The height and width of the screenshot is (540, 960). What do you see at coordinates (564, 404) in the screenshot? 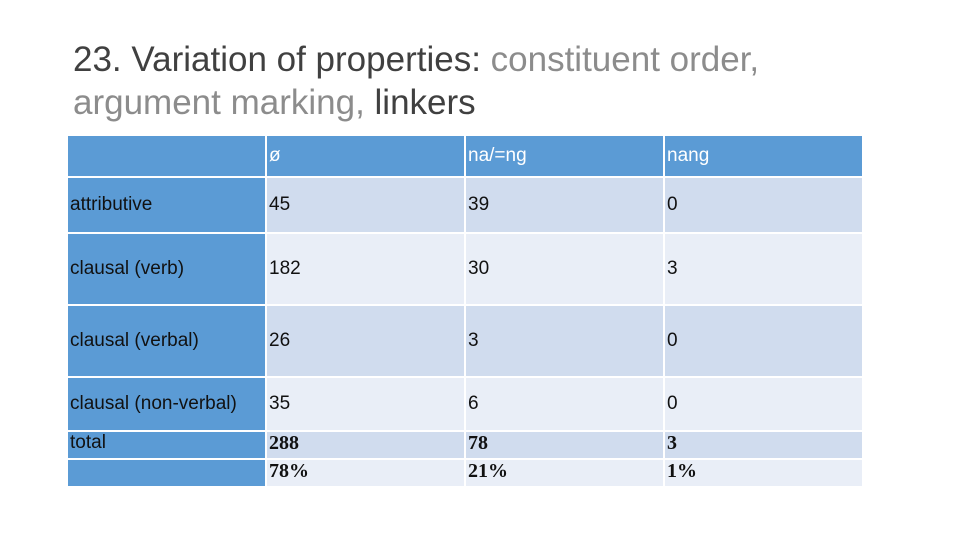
I see `cell: 6` at bounding box center [564, 404].